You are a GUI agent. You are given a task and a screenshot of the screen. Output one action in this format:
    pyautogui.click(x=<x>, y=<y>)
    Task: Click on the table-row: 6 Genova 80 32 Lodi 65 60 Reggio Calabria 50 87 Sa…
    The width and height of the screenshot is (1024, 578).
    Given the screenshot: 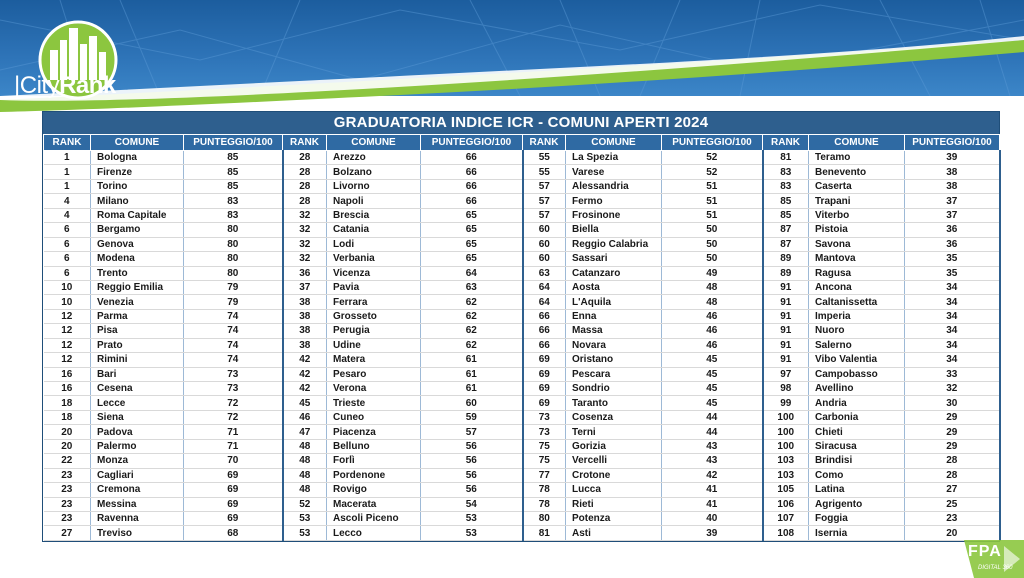 What is the action you would take?
    pyautogui.click(x=522, y=245)
    